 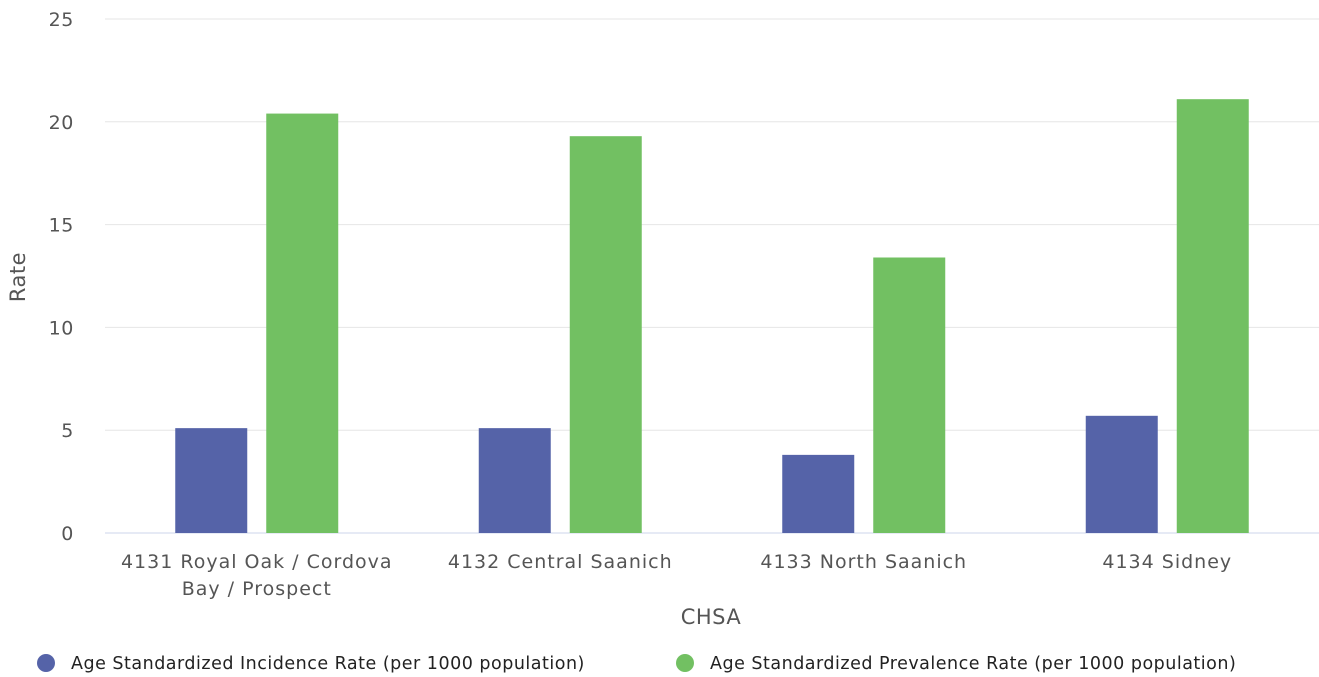 What do you see at coordinates (61, 20) in the screenshot?
I see `y-tick-label: 25` at bounding box center [61, 20].